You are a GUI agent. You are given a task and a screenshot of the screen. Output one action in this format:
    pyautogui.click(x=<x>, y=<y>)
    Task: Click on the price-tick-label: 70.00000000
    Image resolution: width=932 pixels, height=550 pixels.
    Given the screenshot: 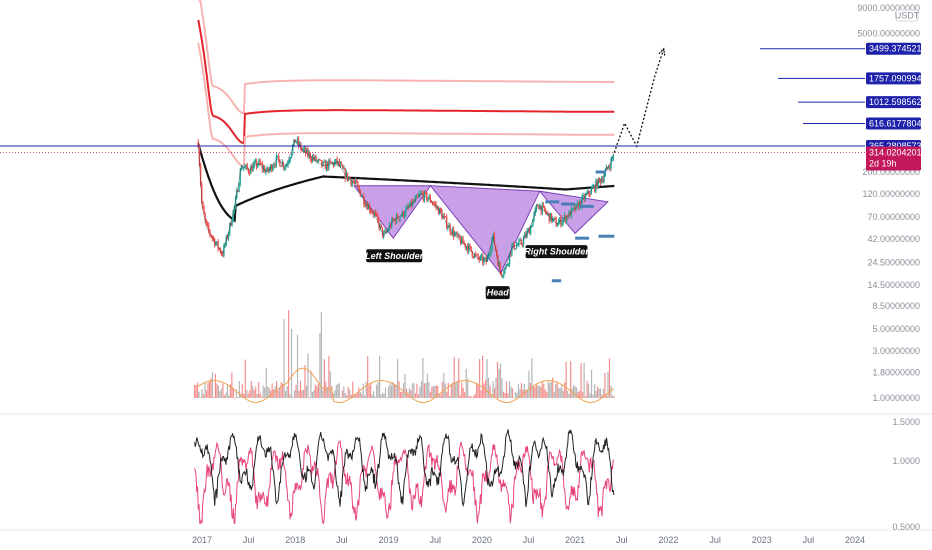 What is the action you would take?
    pyautogui.click(x=893, y=217)
    